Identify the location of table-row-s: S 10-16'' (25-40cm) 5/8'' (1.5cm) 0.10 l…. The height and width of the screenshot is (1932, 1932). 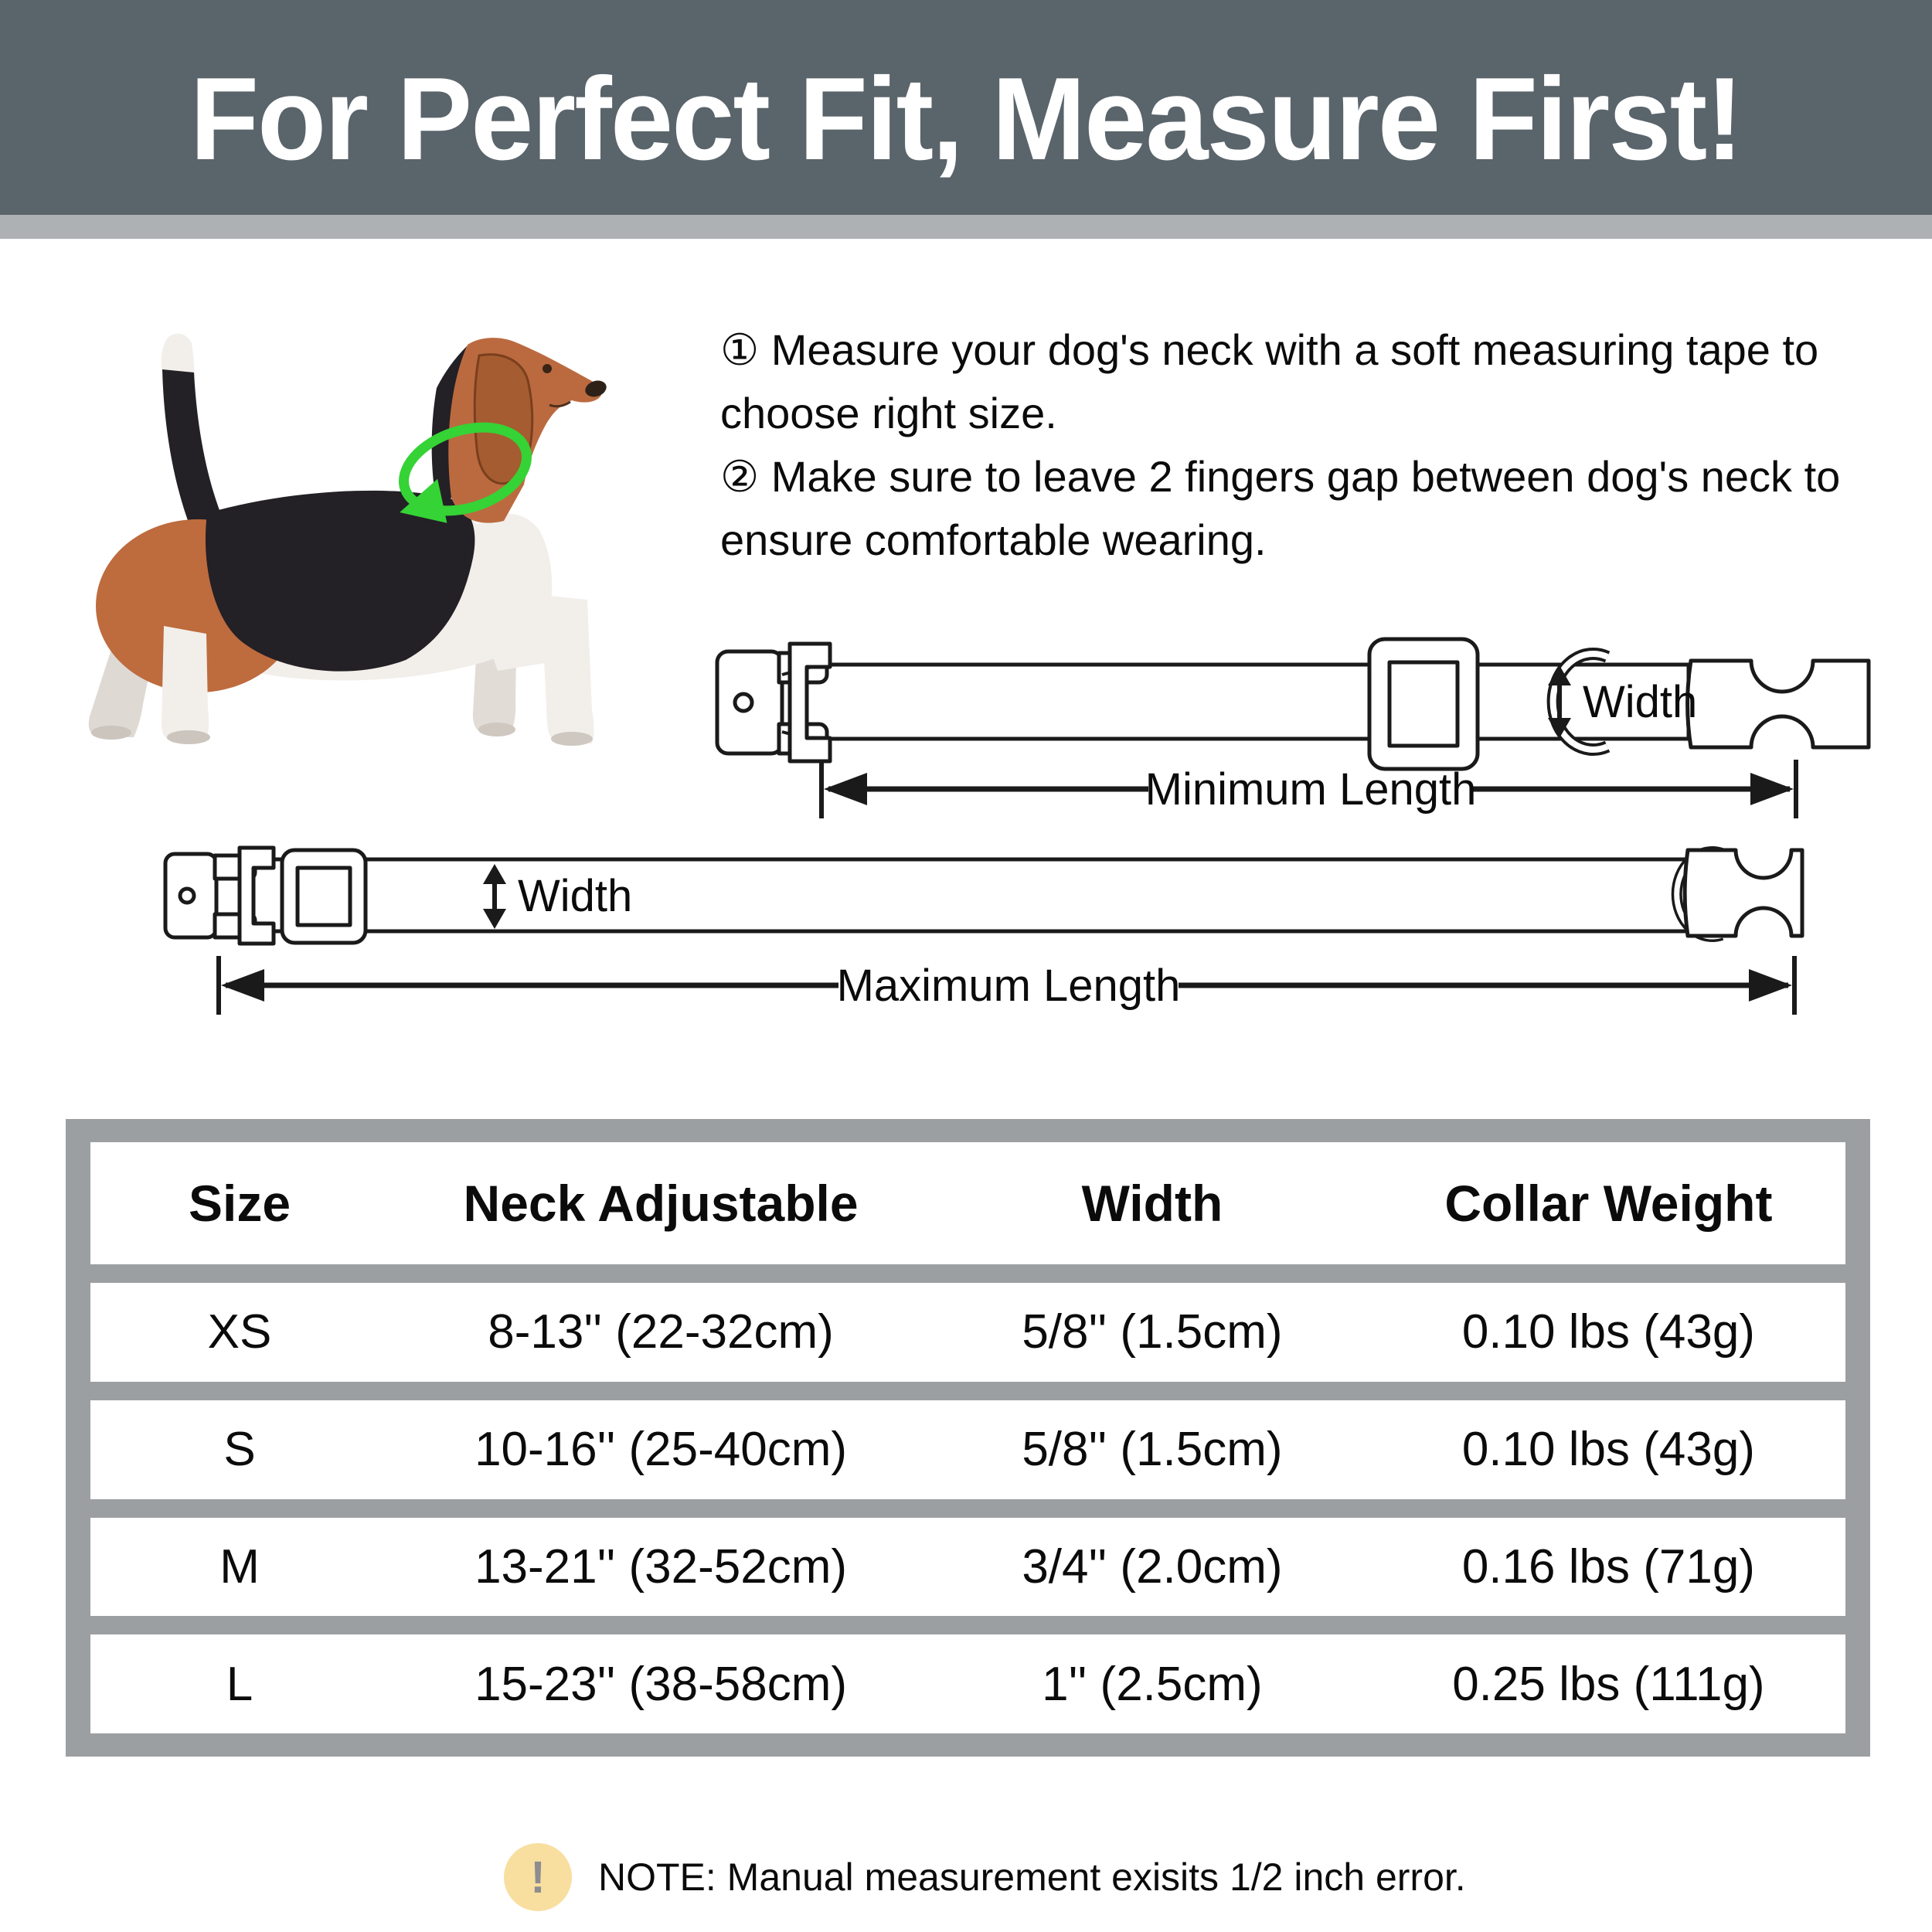
(968, 1449).